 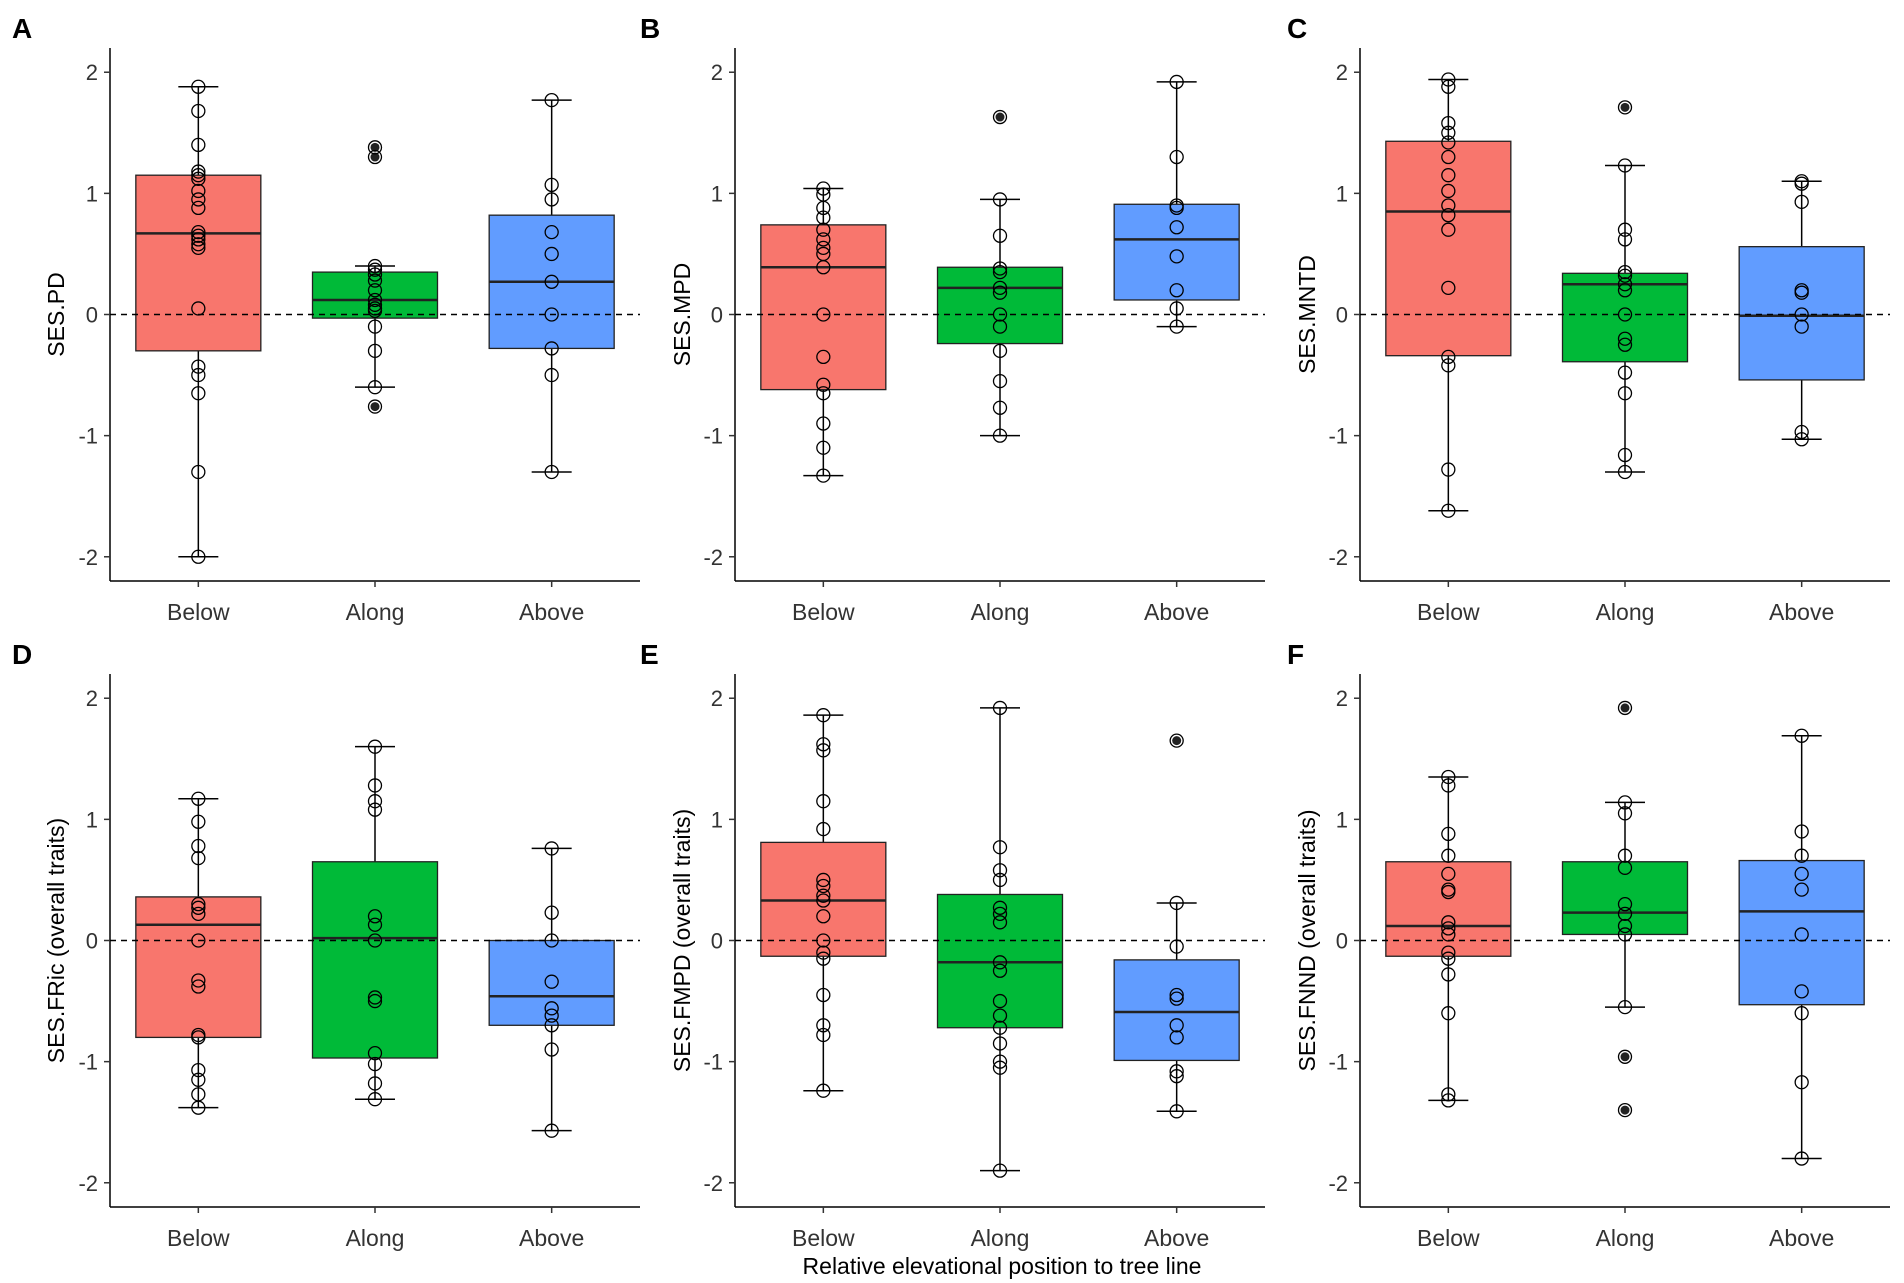 What do you see at coordinates (823, 403) in the screenshot?
I see `panel-b-below-box-group: Below` at bounding box center [823, 403].